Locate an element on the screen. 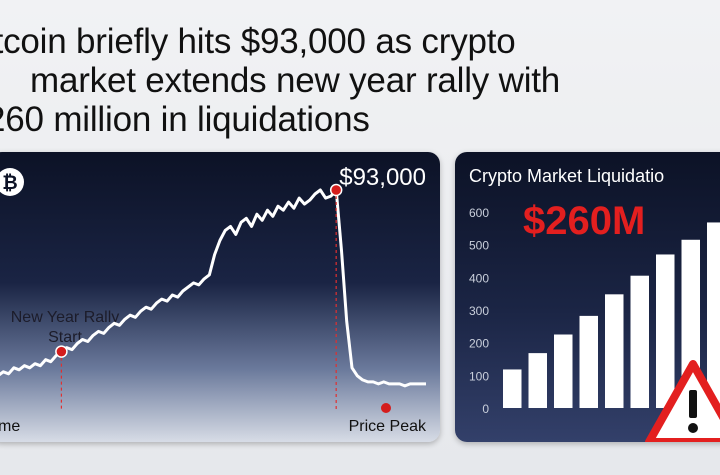  rally-start-marker is located at coordinates (61, 351).